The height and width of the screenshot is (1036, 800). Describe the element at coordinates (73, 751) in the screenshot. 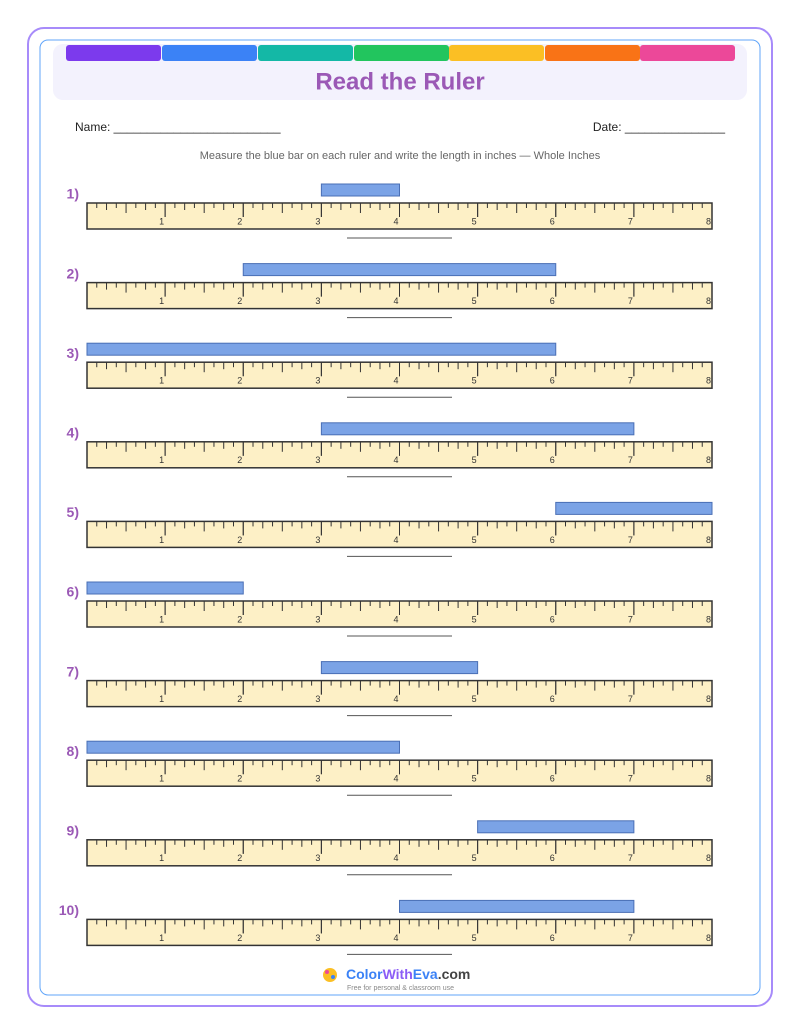

I see `problem-number: 8)` at that location.